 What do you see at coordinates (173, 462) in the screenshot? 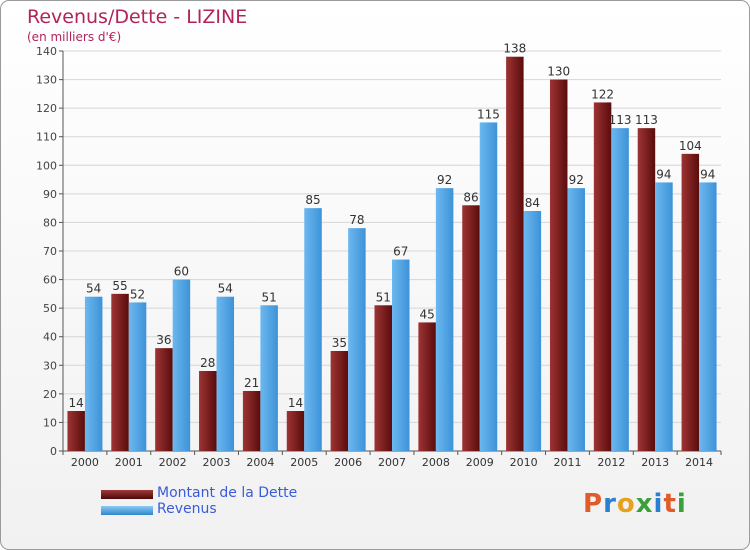
I see `x-tick-label: 2002` at bounding box center [173, 462].